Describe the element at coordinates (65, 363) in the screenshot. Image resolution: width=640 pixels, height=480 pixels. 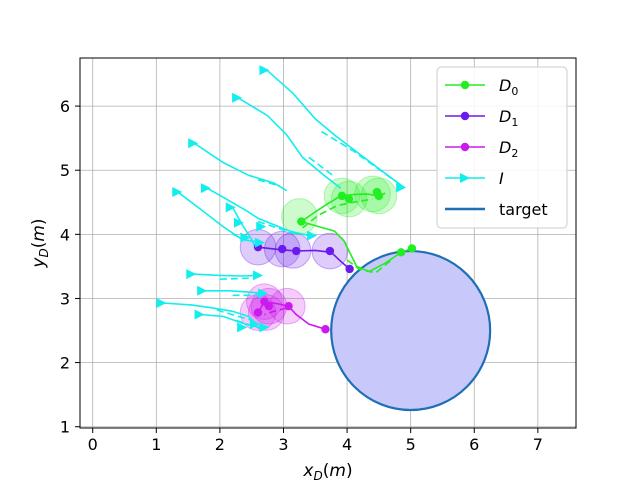
I see `y-tick-label: 2` at that location.